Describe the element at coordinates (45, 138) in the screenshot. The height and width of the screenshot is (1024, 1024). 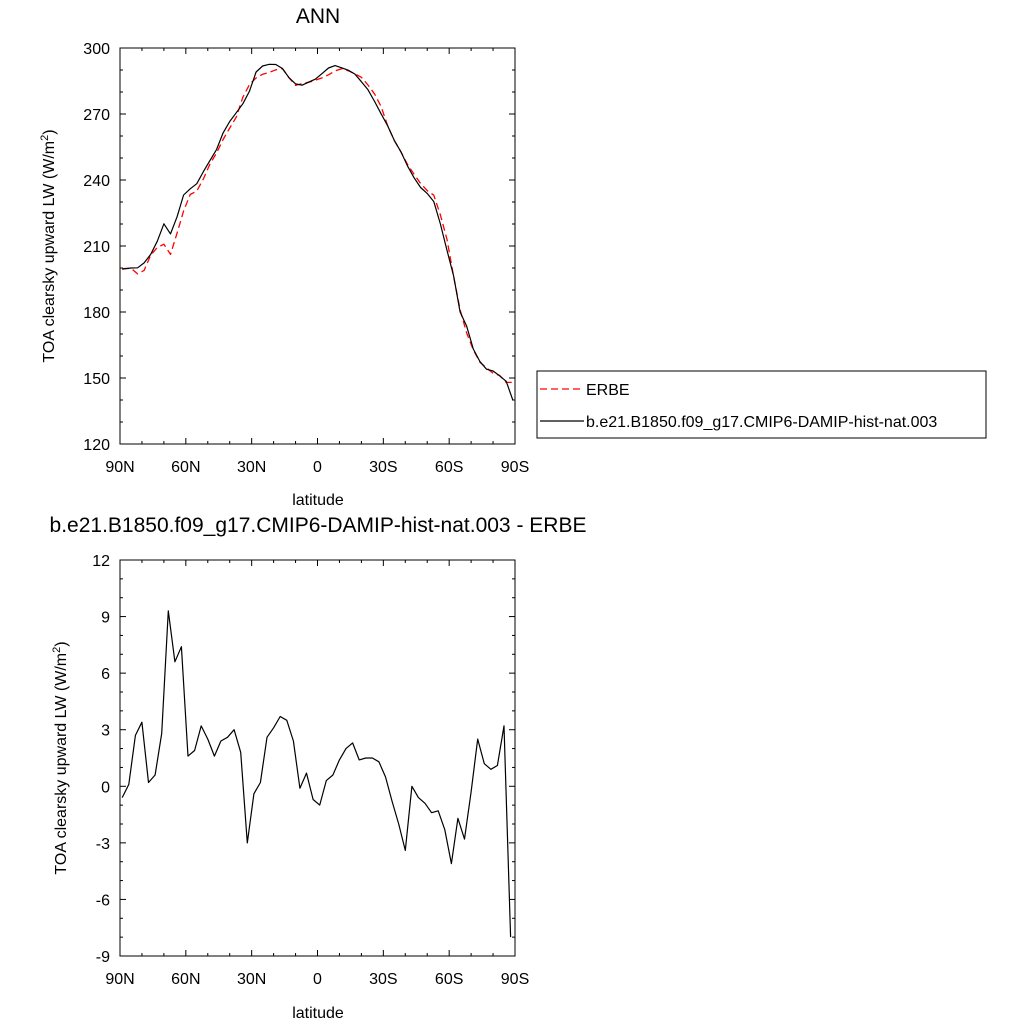
I see `panel-top-y-axis-label-sup: 2` at that location.